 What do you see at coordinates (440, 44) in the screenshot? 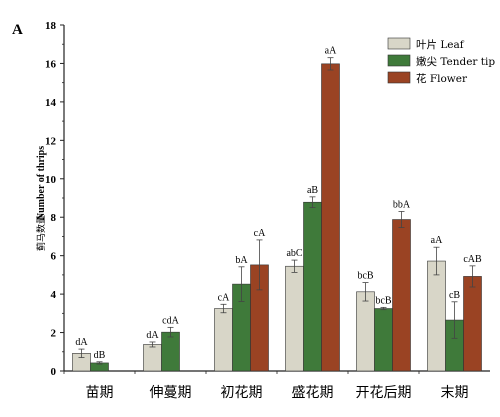
I see `legend-label: 叶片 Leaf` at bounding box center [440, 44].